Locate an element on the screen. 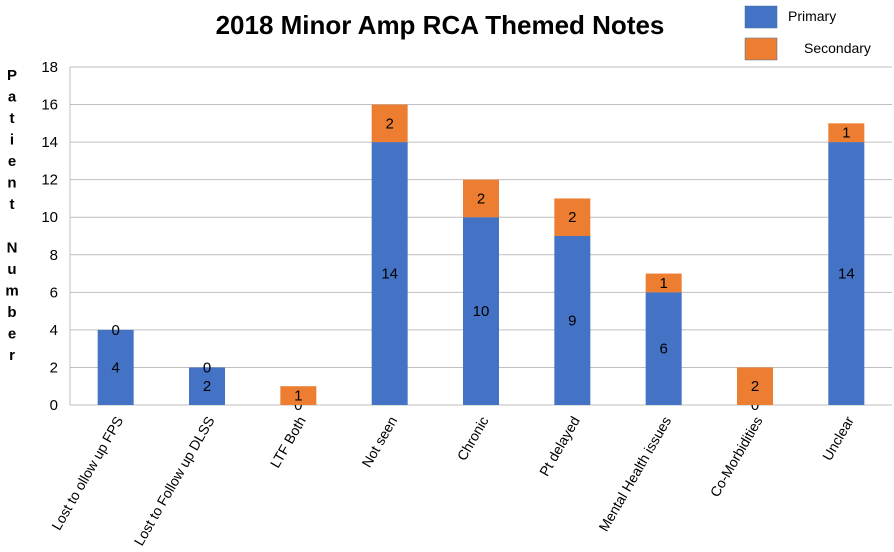 This screenshot has width=894, height=552. data-label-primary: 4 is located at coordinates (115, 367).